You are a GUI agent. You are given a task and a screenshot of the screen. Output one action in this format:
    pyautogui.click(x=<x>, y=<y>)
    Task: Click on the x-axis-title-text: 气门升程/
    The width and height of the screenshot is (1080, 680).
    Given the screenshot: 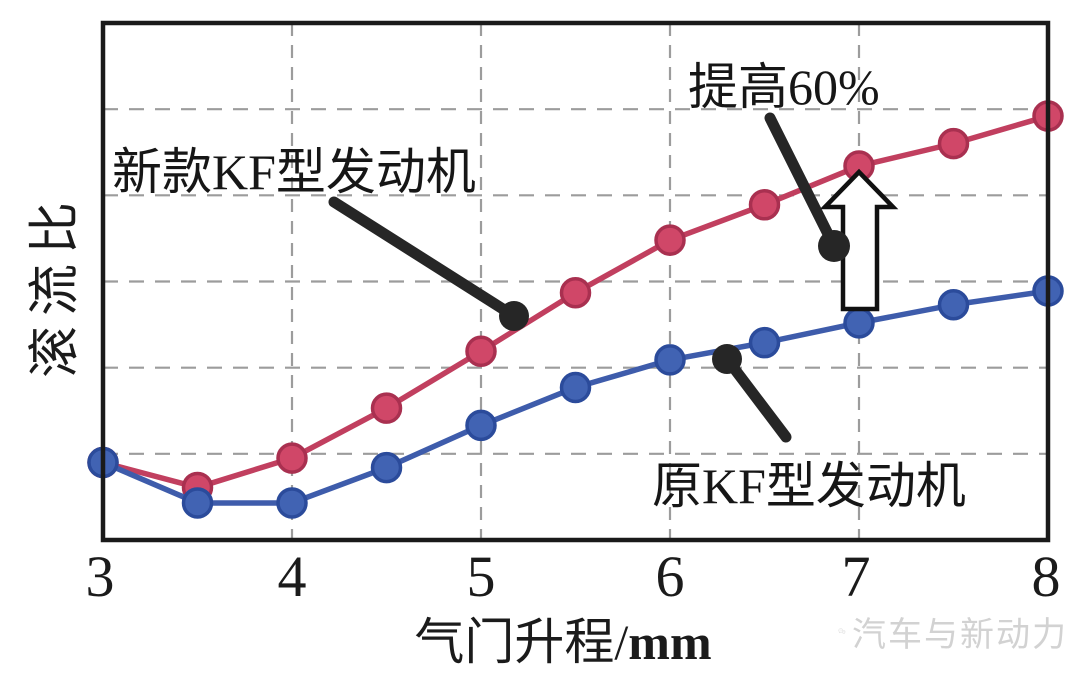 What is the action you would take?
    pyautogui.click(x=521, y=642)
    